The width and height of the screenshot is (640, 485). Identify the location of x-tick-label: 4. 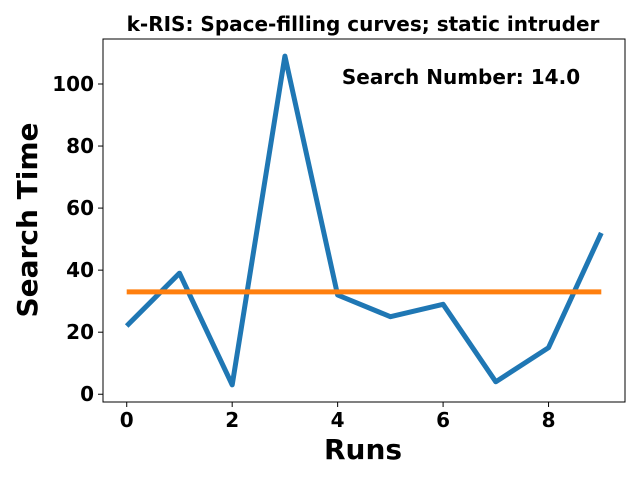
(338, 420).